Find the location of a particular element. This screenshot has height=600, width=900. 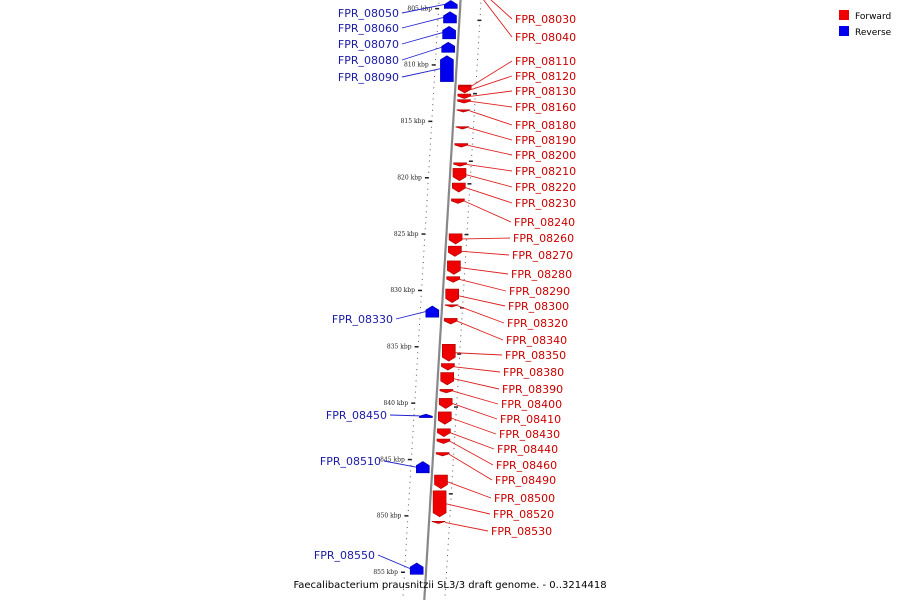

legend-label-forward: Forward is located at coordinates (873, 17).